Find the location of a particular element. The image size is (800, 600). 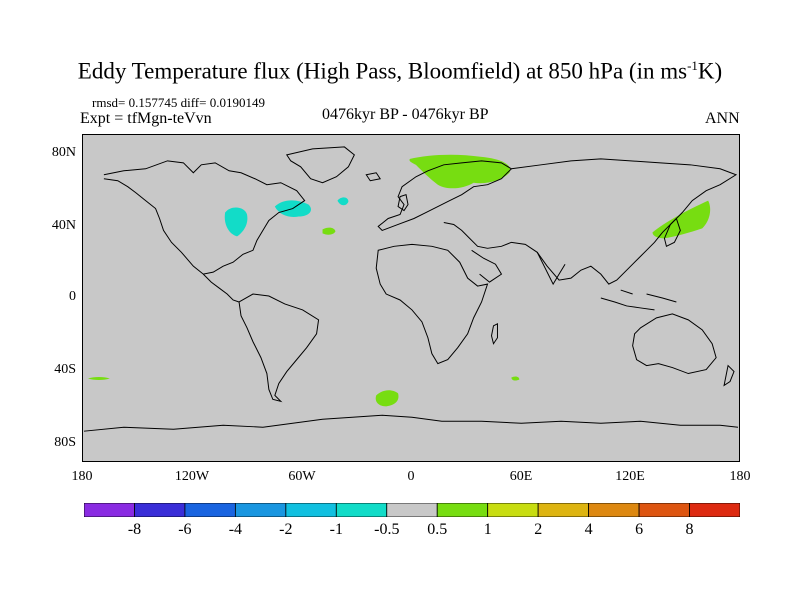

coast-indonesia is located at coordinates (638, 300).